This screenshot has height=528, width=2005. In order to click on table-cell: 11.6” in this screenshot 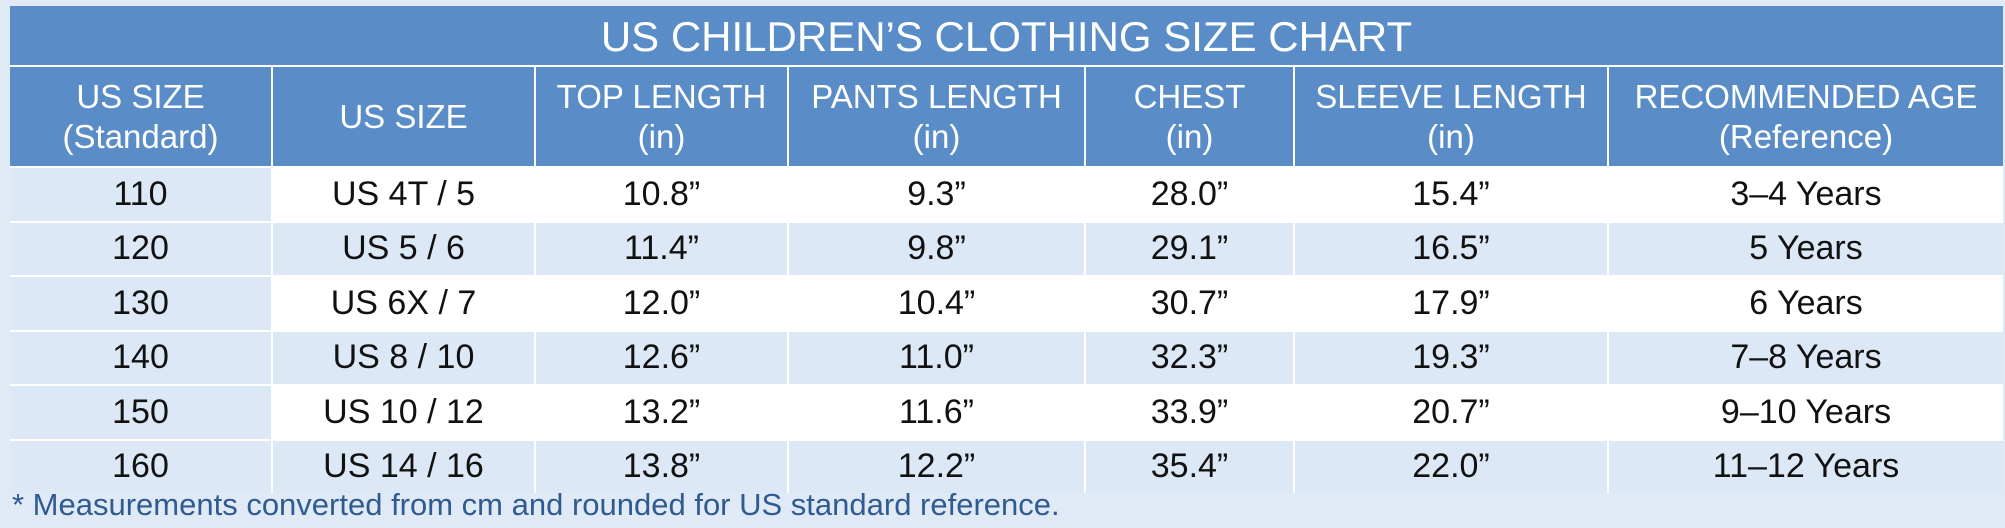, I will do `click(936, 412)`.